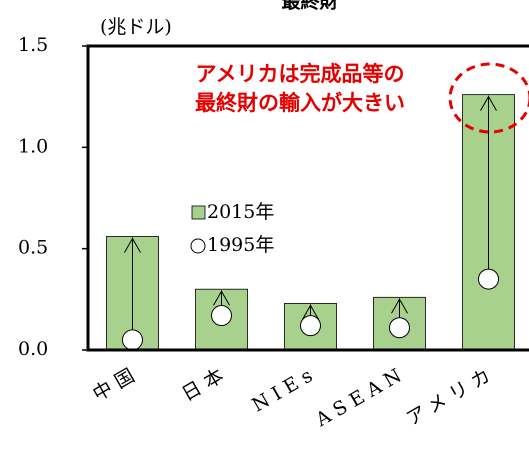 The image size is (529, 454). I want to click on x-tick-label: ASEAN, so click(360, 397).